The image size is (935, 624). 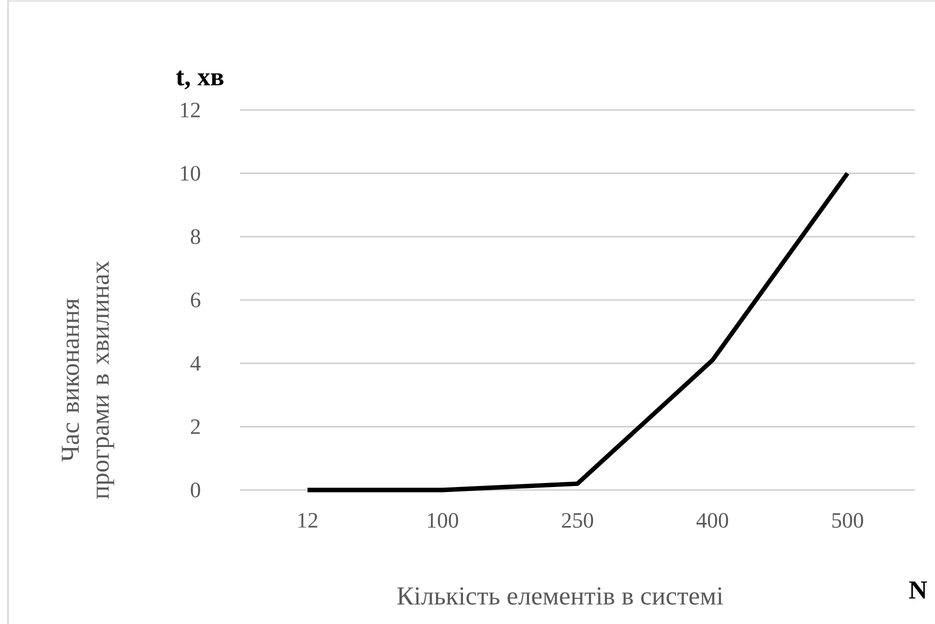 What do you see at coordinates (190, 110) in the screenshot?
I see `y-tick-label: 12` at bounding box center [190, 110].